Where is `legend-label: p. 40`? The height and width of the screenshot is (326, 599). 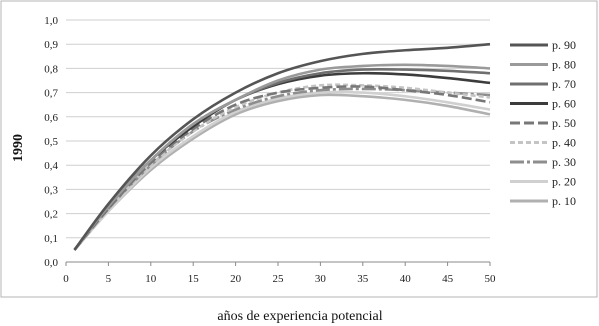 legend-label: p. 40 is located at coordinates (564, 143).